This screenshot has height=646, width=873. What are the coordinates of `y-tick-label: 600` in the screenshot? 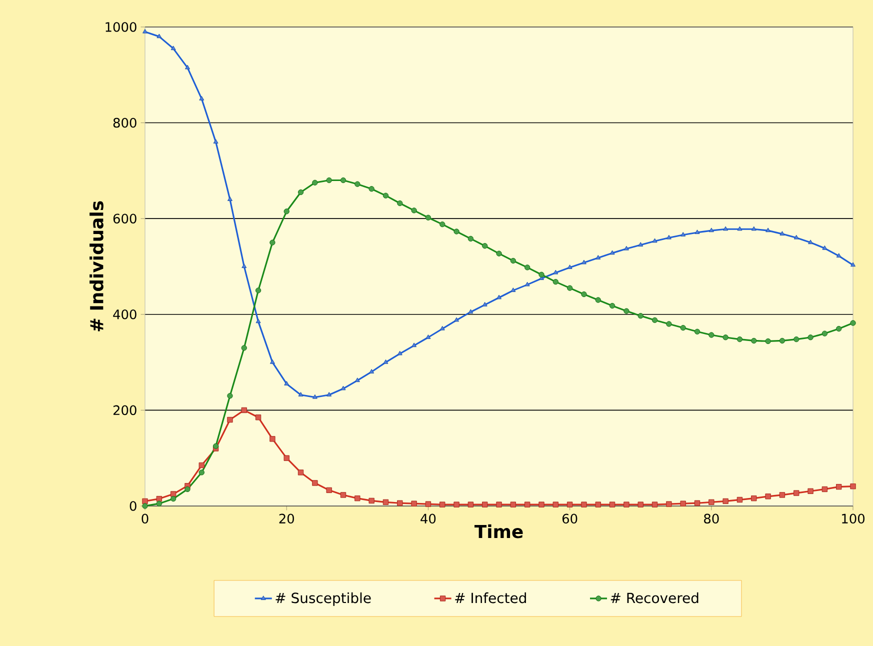 It's located at (124, 219).